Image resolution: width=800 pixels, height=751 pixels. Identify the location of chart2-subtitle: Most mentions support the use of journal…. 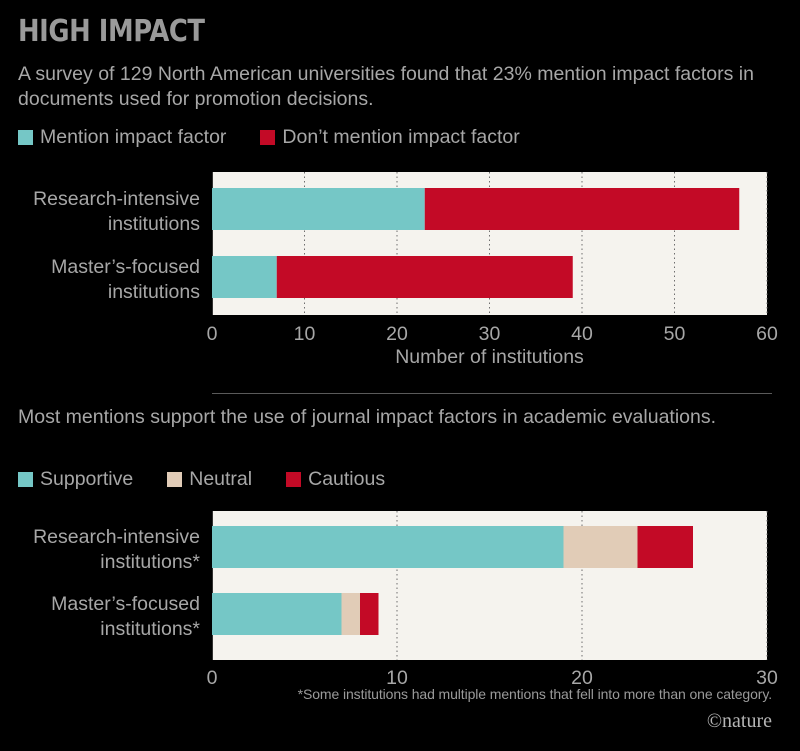
(367, 417).